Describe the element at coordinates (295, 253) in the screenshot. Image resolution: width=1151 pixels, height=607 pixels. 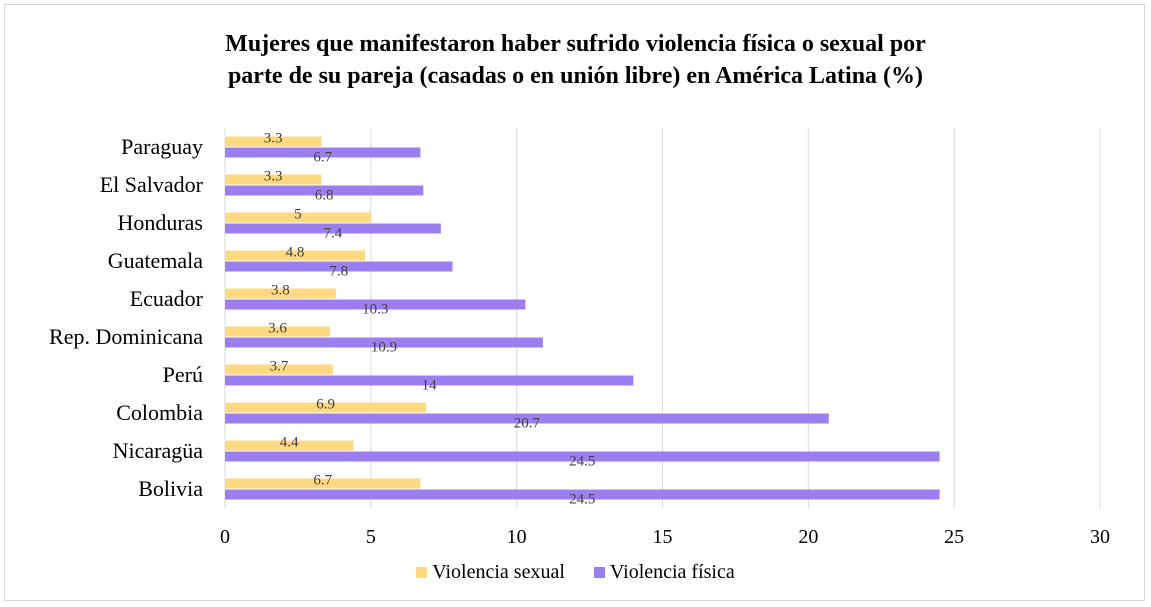
I see `data-label-sexual-3: 4.8` at that location.